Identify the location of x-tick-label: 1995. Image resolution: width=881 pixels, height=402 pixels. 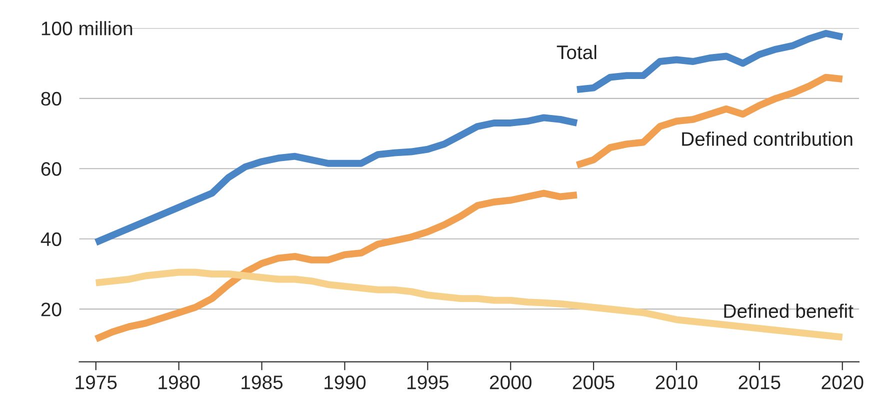
(428, 383).